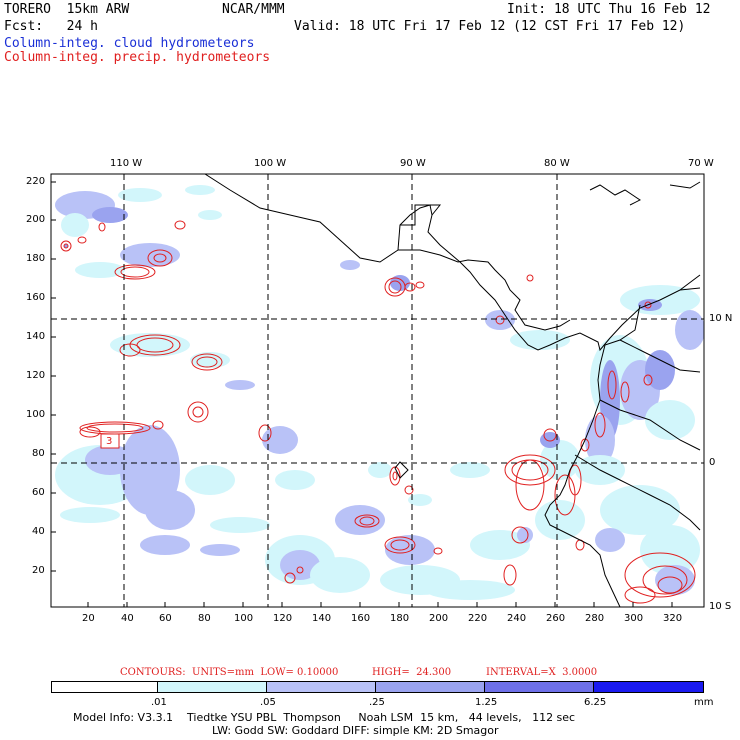 The width and height of the screenshot is (740, 740). What do you see at coordinates (595, 618) in the screenshot?
I see `x-tick-280: 280` at bounding box center [595, 618].